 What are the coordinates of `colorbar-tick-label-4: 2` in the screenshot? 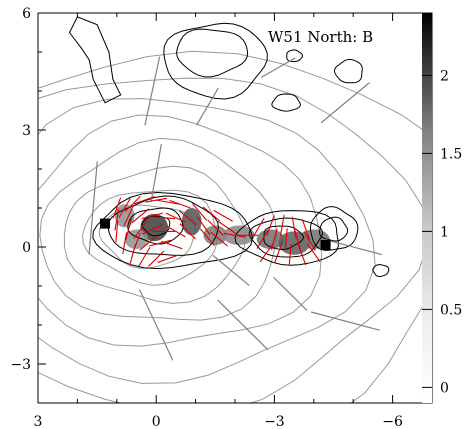 It's located at (444, 76).